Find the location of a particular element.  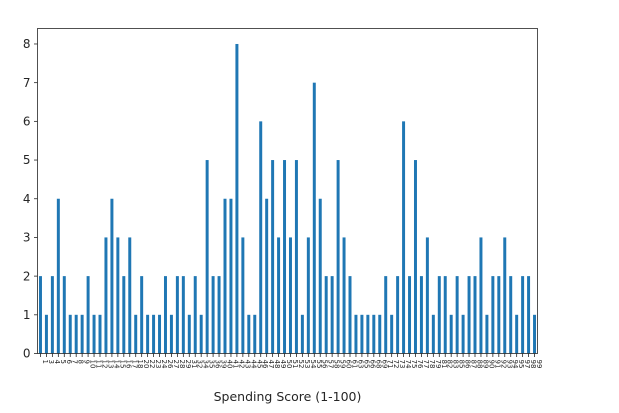

x-tick-label: 94 is located at coordinates (515, 364).